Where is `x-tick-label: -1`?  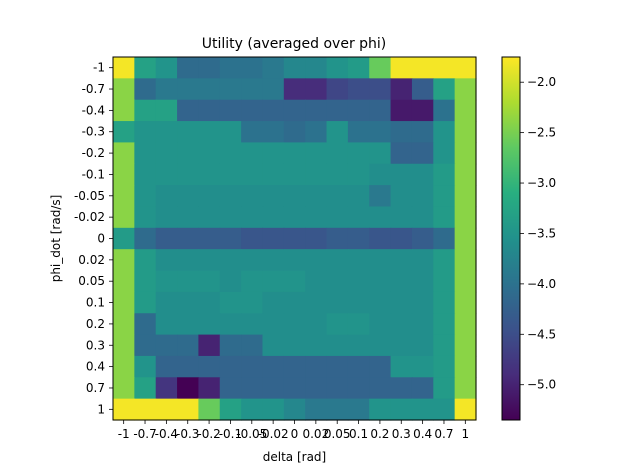
x-tick-label: -1 is located at coordinates (124, 434).